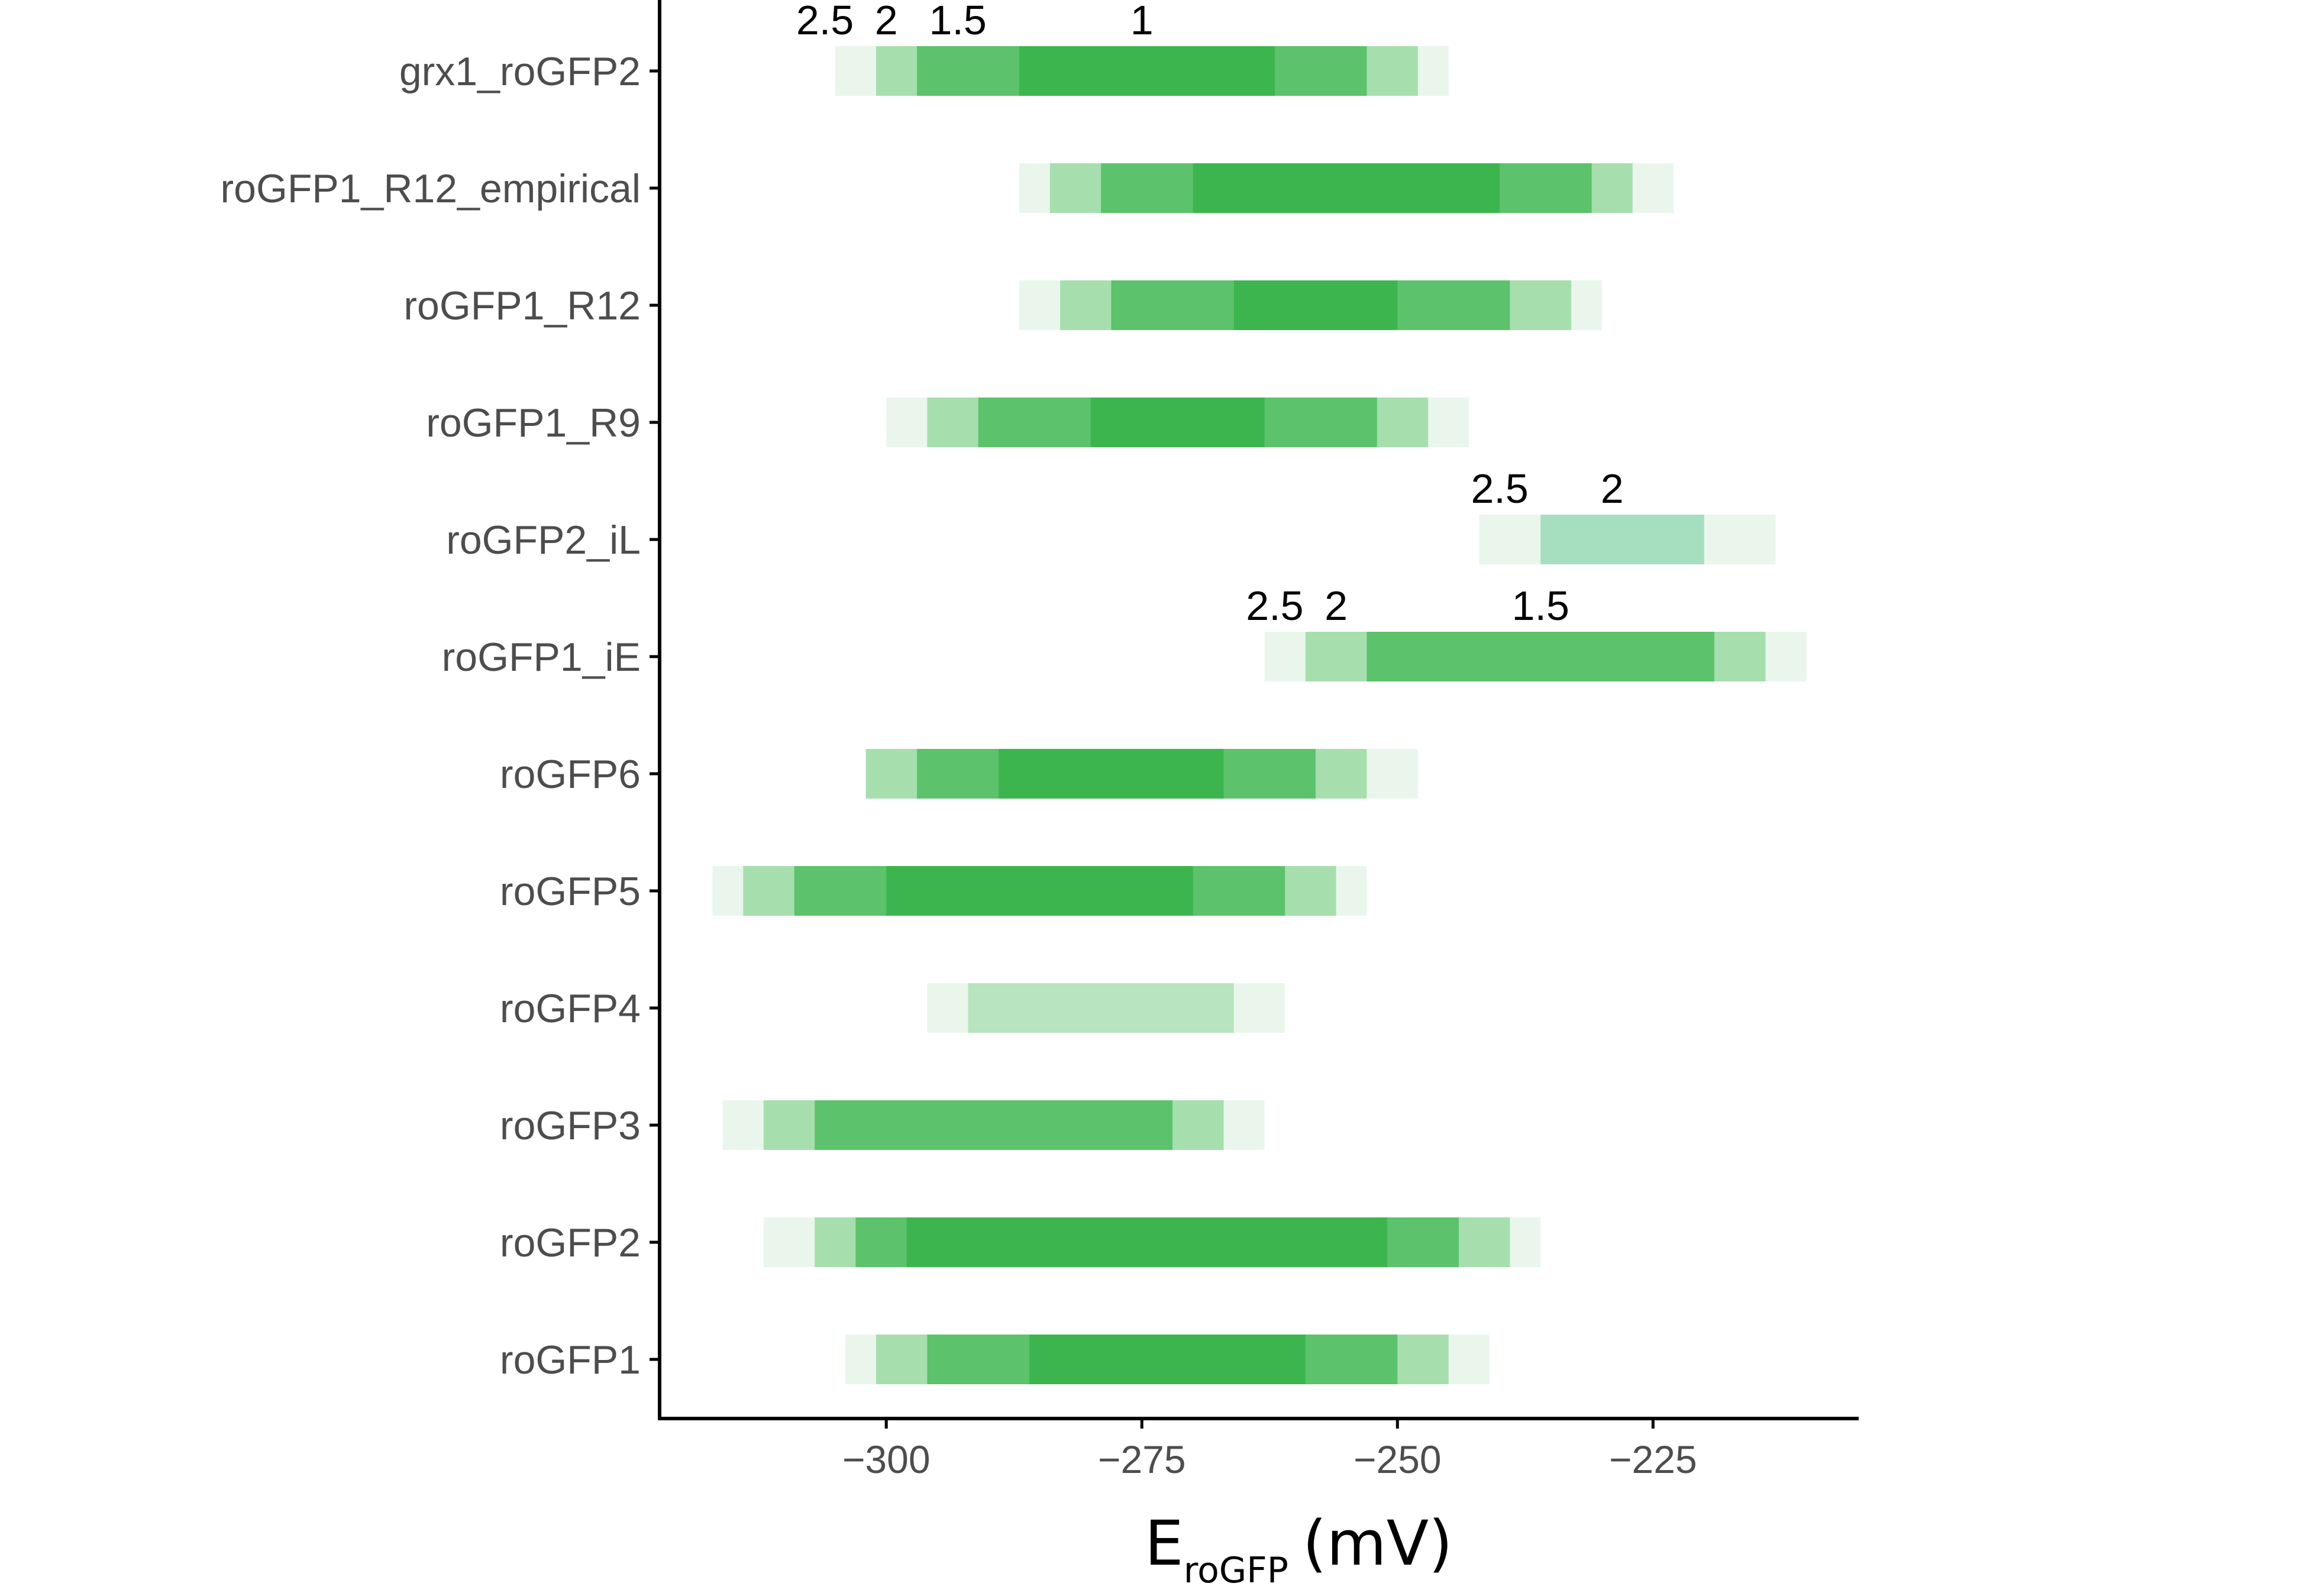  Describe the element at coordinates (570, 1359) in the screenshot. I see `y-label-rogfp1: roGFP1` at that location.